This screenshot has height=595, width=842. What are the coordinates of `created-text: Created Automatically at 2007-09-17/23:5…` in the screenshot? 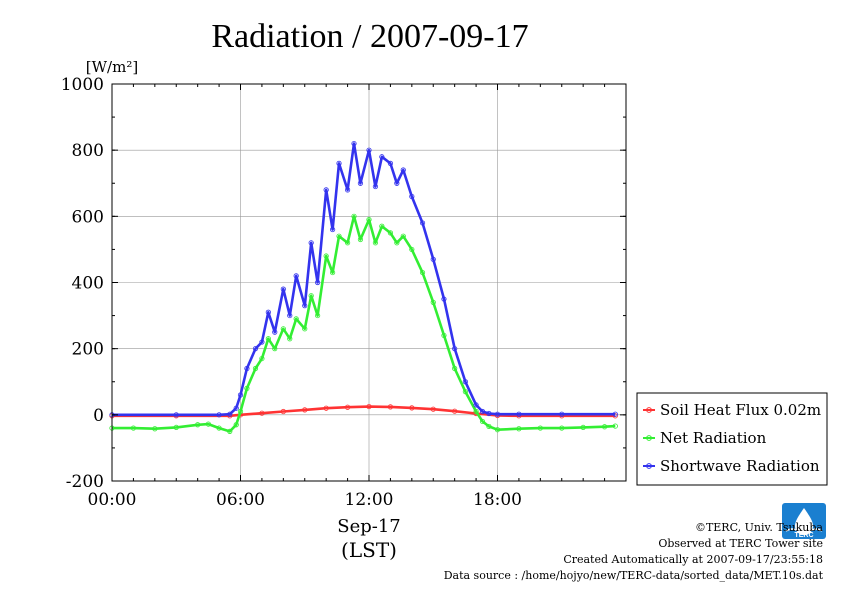 It's located at (693, 559).